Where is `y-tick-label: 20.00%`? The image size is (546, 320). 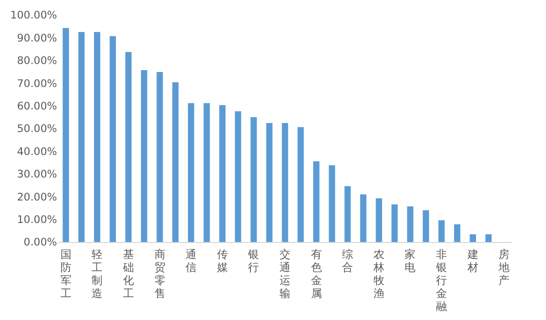
y-tick-label: 20.00% is located at coordinates (37, 197).